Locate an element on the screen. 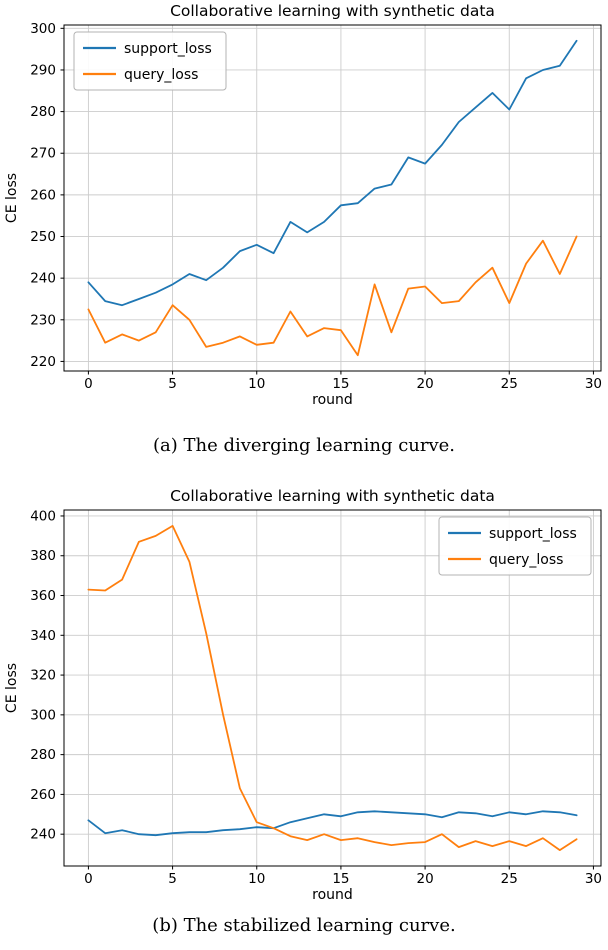 Image resolution: width=608 pixels, height=950 pixels. y-tick-label: 340 is located at coordinates (43, 636).